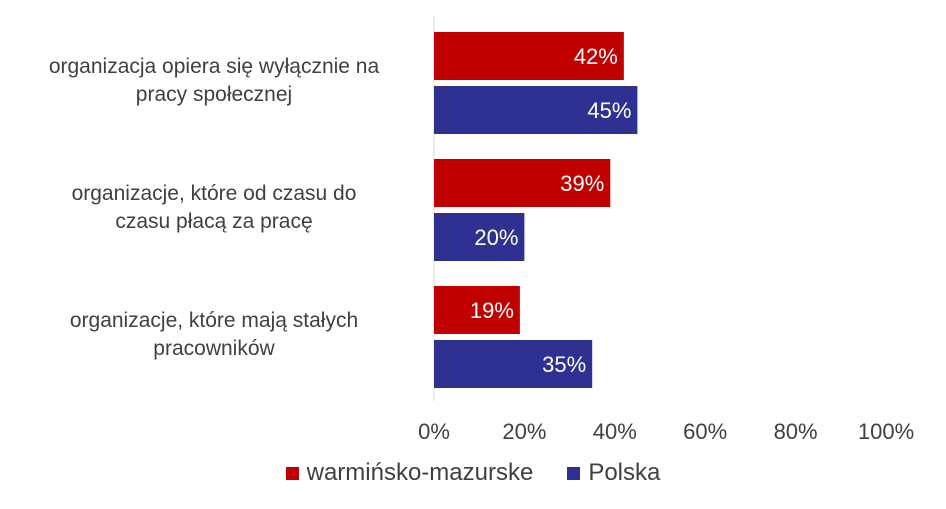 This screenshot has height=509, width=946. What do you see at coordinates (214, 66) in the screenshot?
I see `category-label-line: organizacja opiera się wyłącznie na` at bounding box center [214, 66].